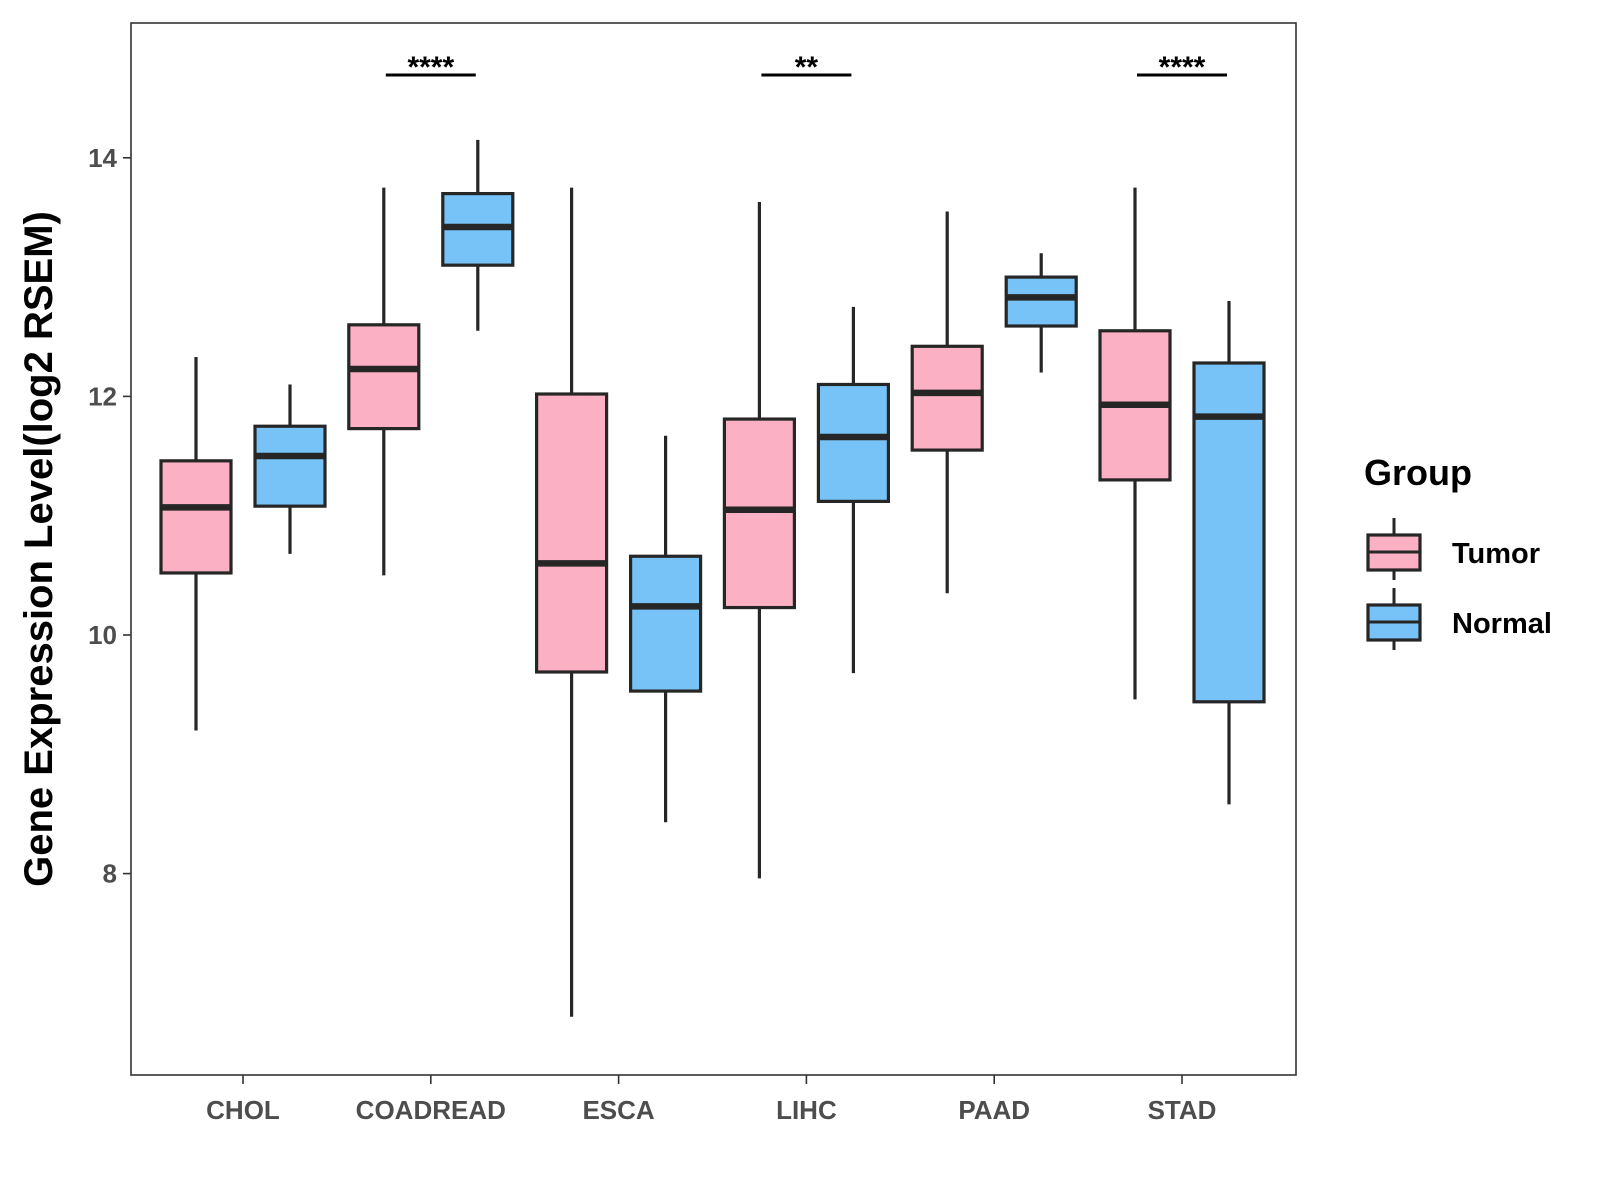 This screenshot has width=1600, height=1200. I want to click on x-tick-label-coadread: COADREAD, so click(431, 1110).